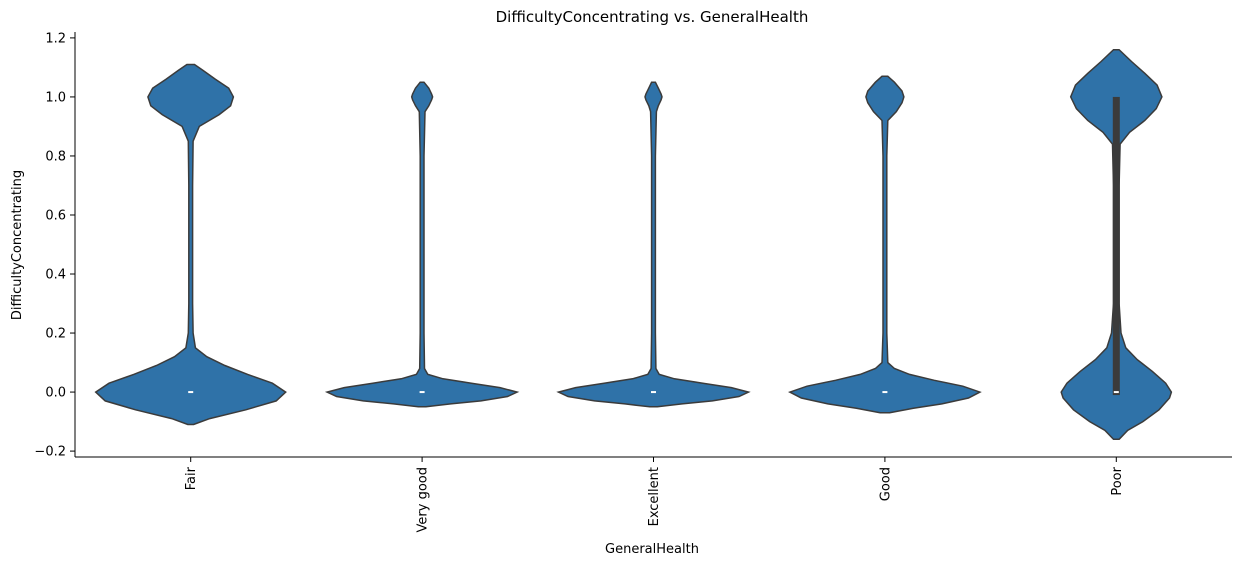 This screenshot has width=1258, height=566. Describe the element at coordinates (55, 275) in the screenshot. I see `y-tick-label: 0.4` at that location.